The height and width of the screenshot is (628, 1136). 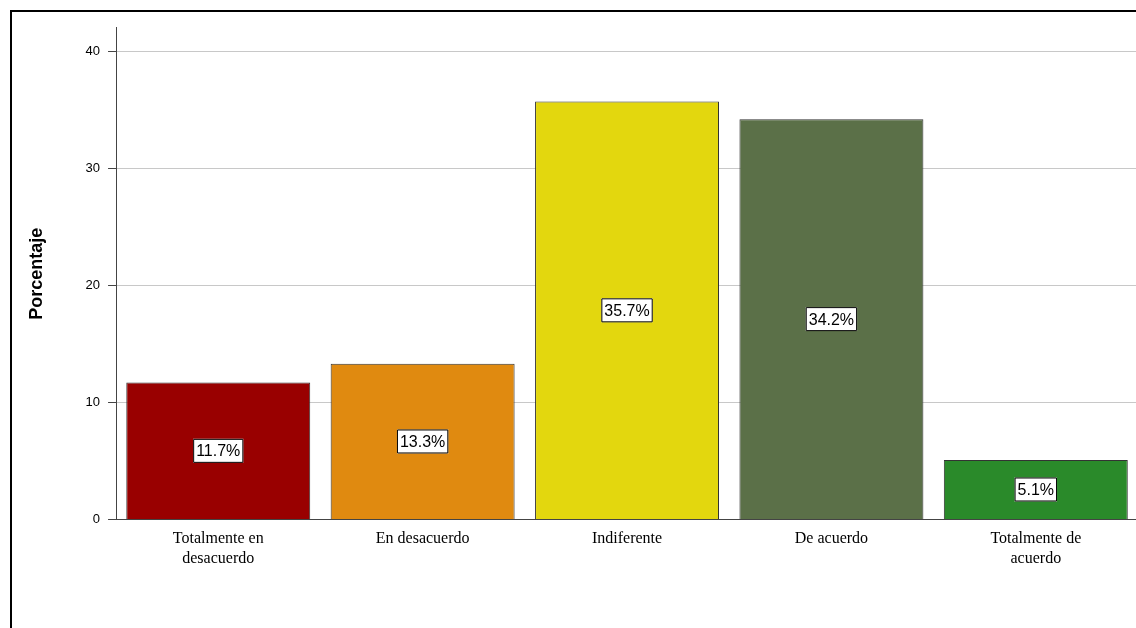 What do you see at coordinates (93, 402) in the screenshot?
I see `y-tick-label: 10` at bounding box center [93, 402].